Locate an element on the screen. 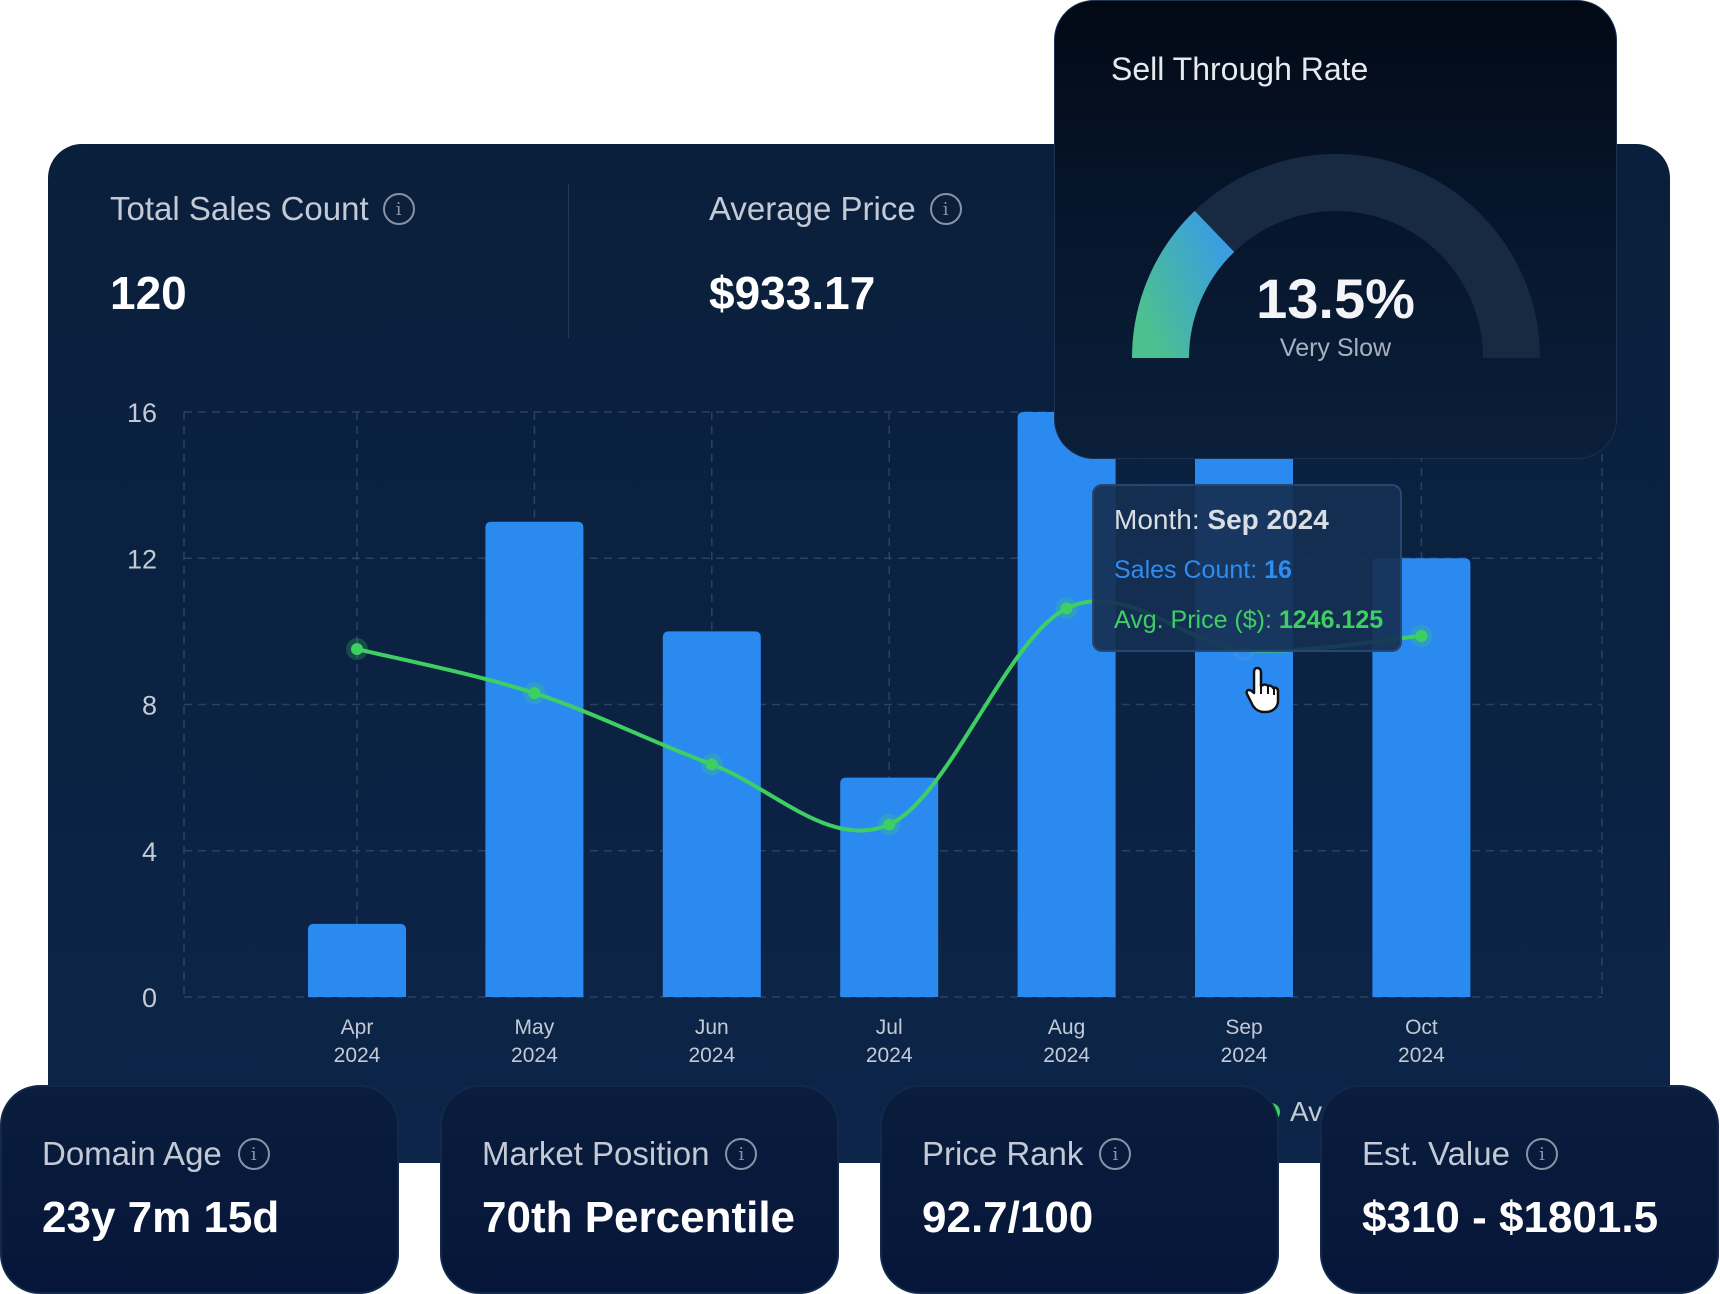 The height and width of the screenshot is (1294, 1720). card-label: Market Position is located at coordinates (596, 1153).